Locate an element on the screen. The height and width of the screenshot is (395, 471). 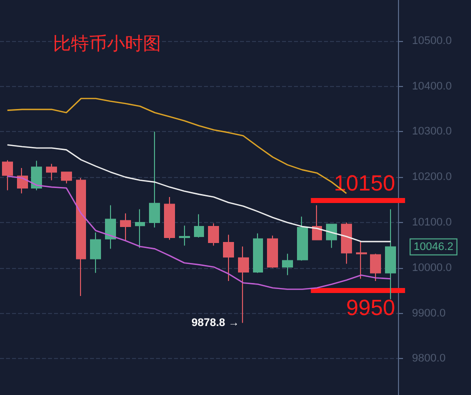
y-tick-label: 10200.0 is located at coordinates (432, 177).